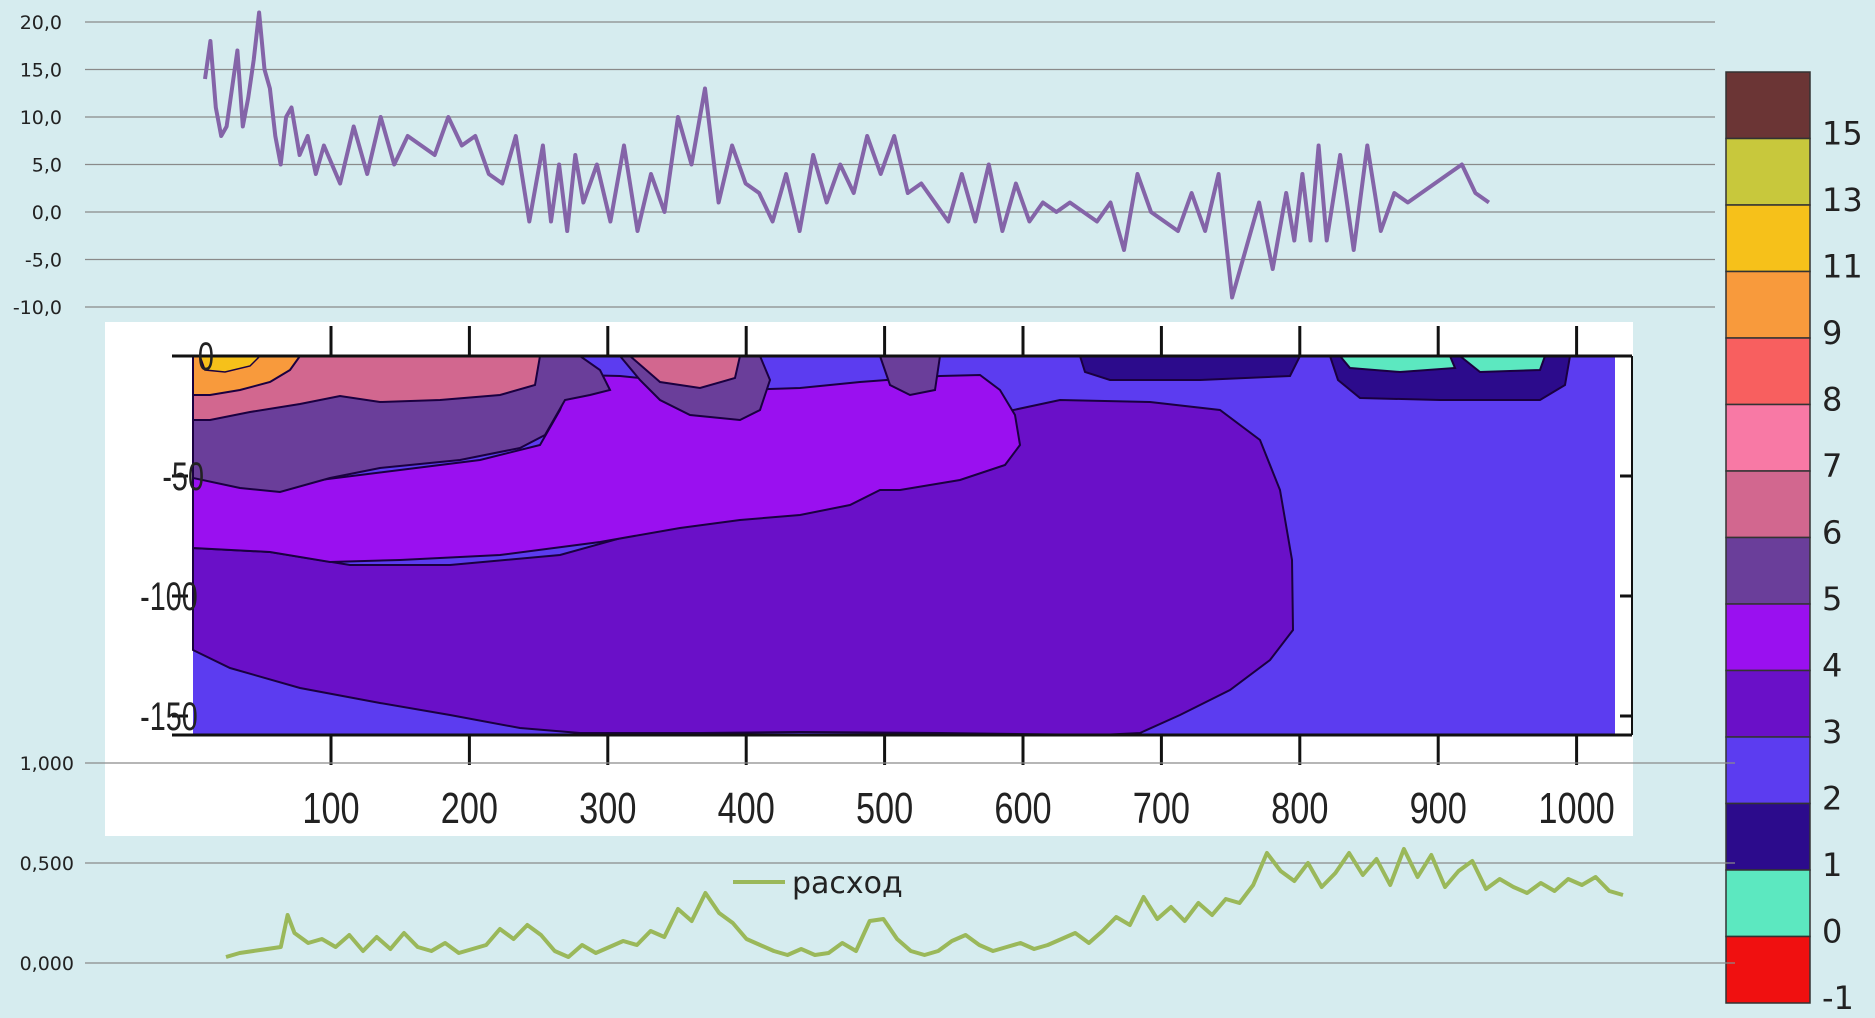  Describe the element at coordinates (1832, 932) in the screenshot. I see `colorbar-tick-label: 0` at that location.